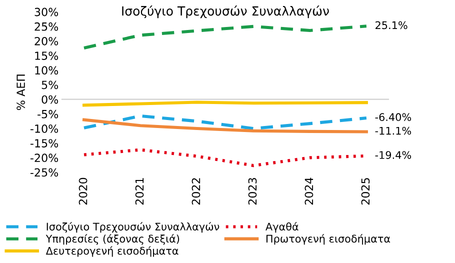  I want to click on annotation: -19.4%, so click(393, 155).